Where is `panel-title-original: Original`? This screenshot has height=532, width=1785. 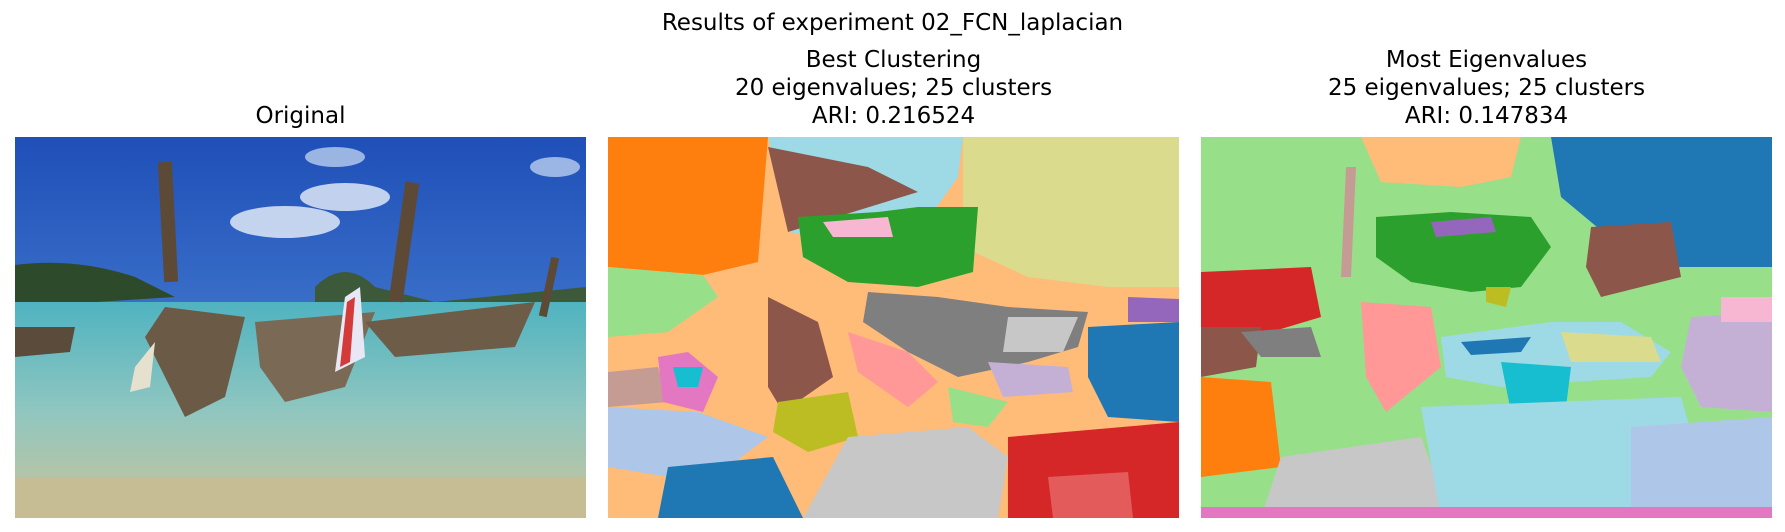
panel-title-original: Original is located at coordinates (300, 116).